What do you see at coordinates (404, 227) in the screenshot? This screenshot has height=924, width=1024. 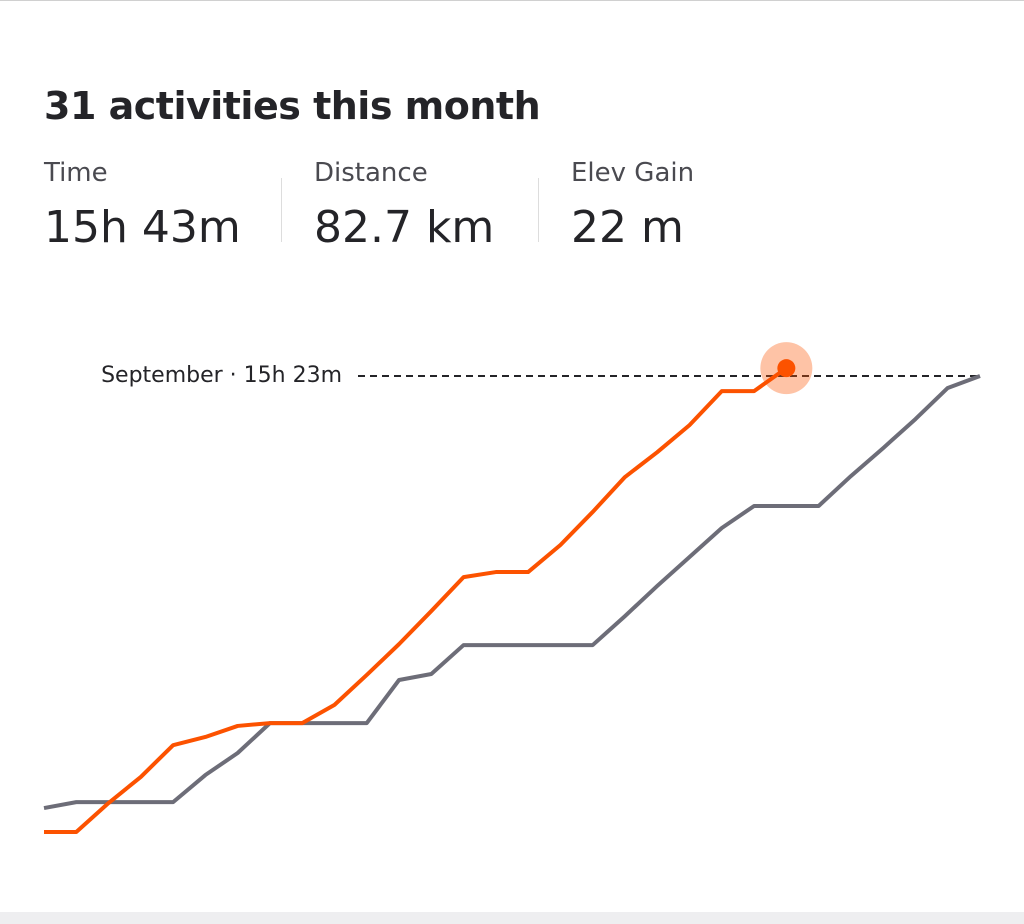 I see `stat-value: 82.7 km` at bounding box center [404, 227].